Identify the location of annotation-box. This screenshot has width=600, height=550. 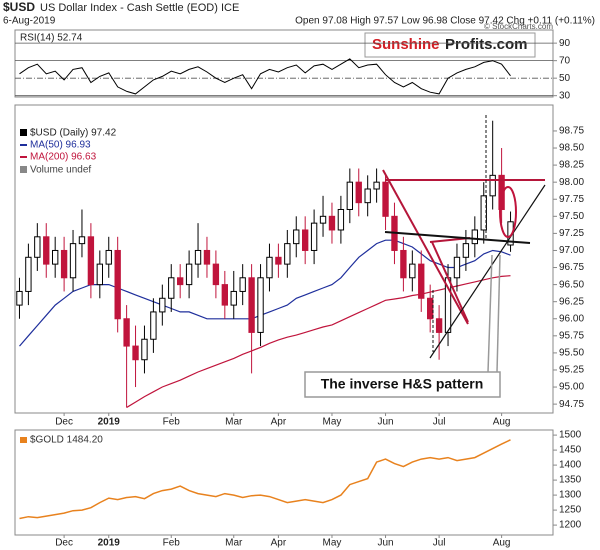
(402, 384).